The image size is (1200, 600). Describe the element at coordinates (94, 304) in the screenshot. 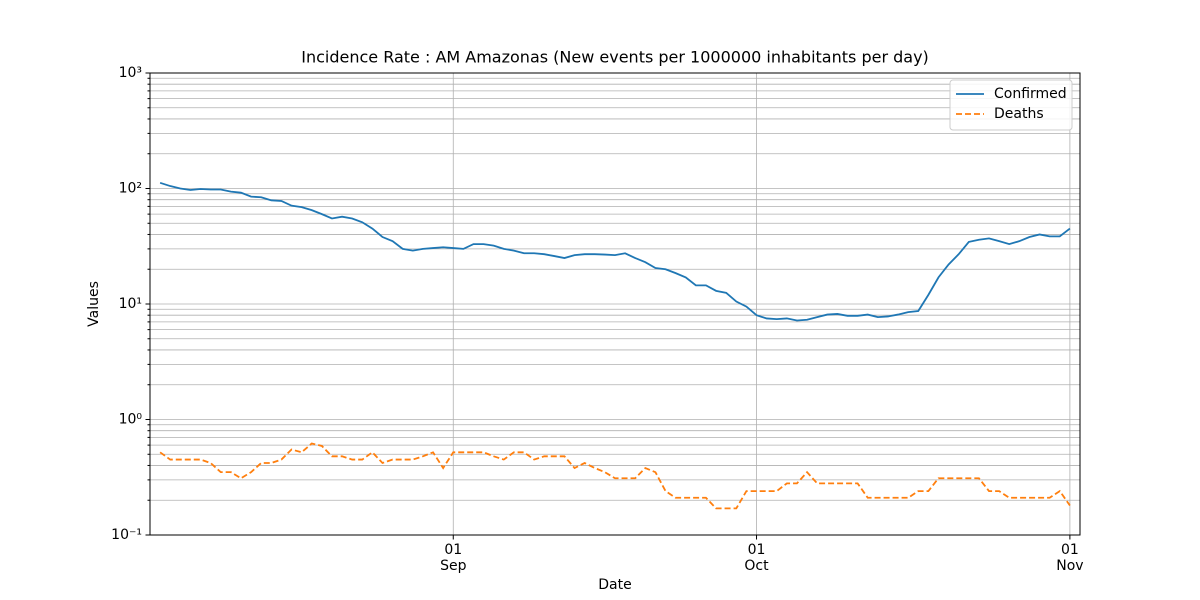

I see `y-axis-label: Values` at that location.